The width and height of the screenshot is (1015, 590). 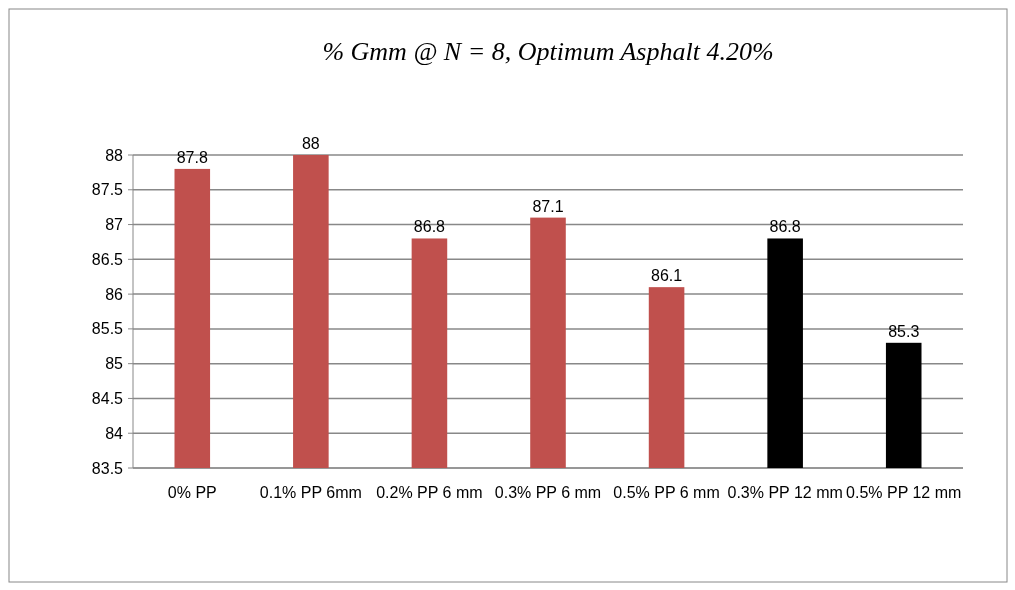 I want to click on x-tick-label: 0.3% PP 12 mm, so click(x=785, y=492).